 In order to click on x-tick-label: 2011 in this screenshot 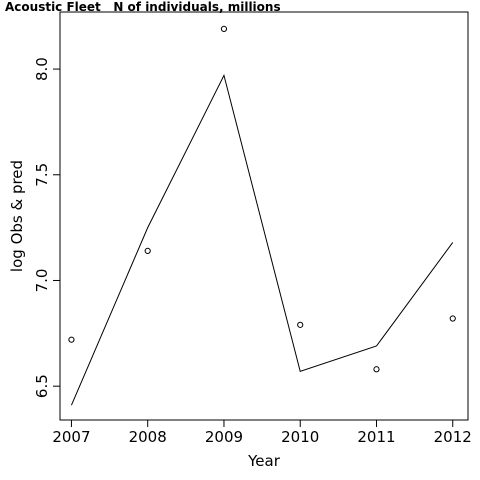, I will do `click(376, 437)`.